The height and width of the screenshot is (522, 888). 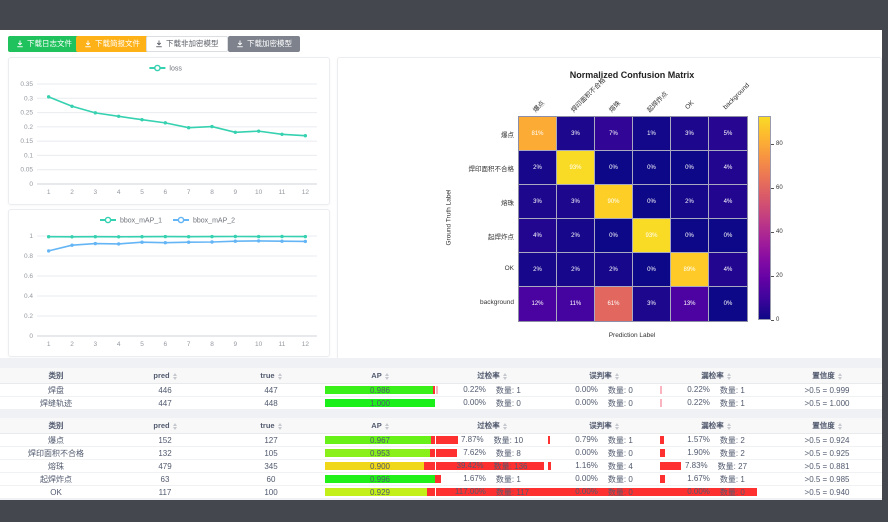 What do you see at coordinates (538, 304) in the screenshot?
I see `matrix-cell: 12%` at bounding box center [538, 304].